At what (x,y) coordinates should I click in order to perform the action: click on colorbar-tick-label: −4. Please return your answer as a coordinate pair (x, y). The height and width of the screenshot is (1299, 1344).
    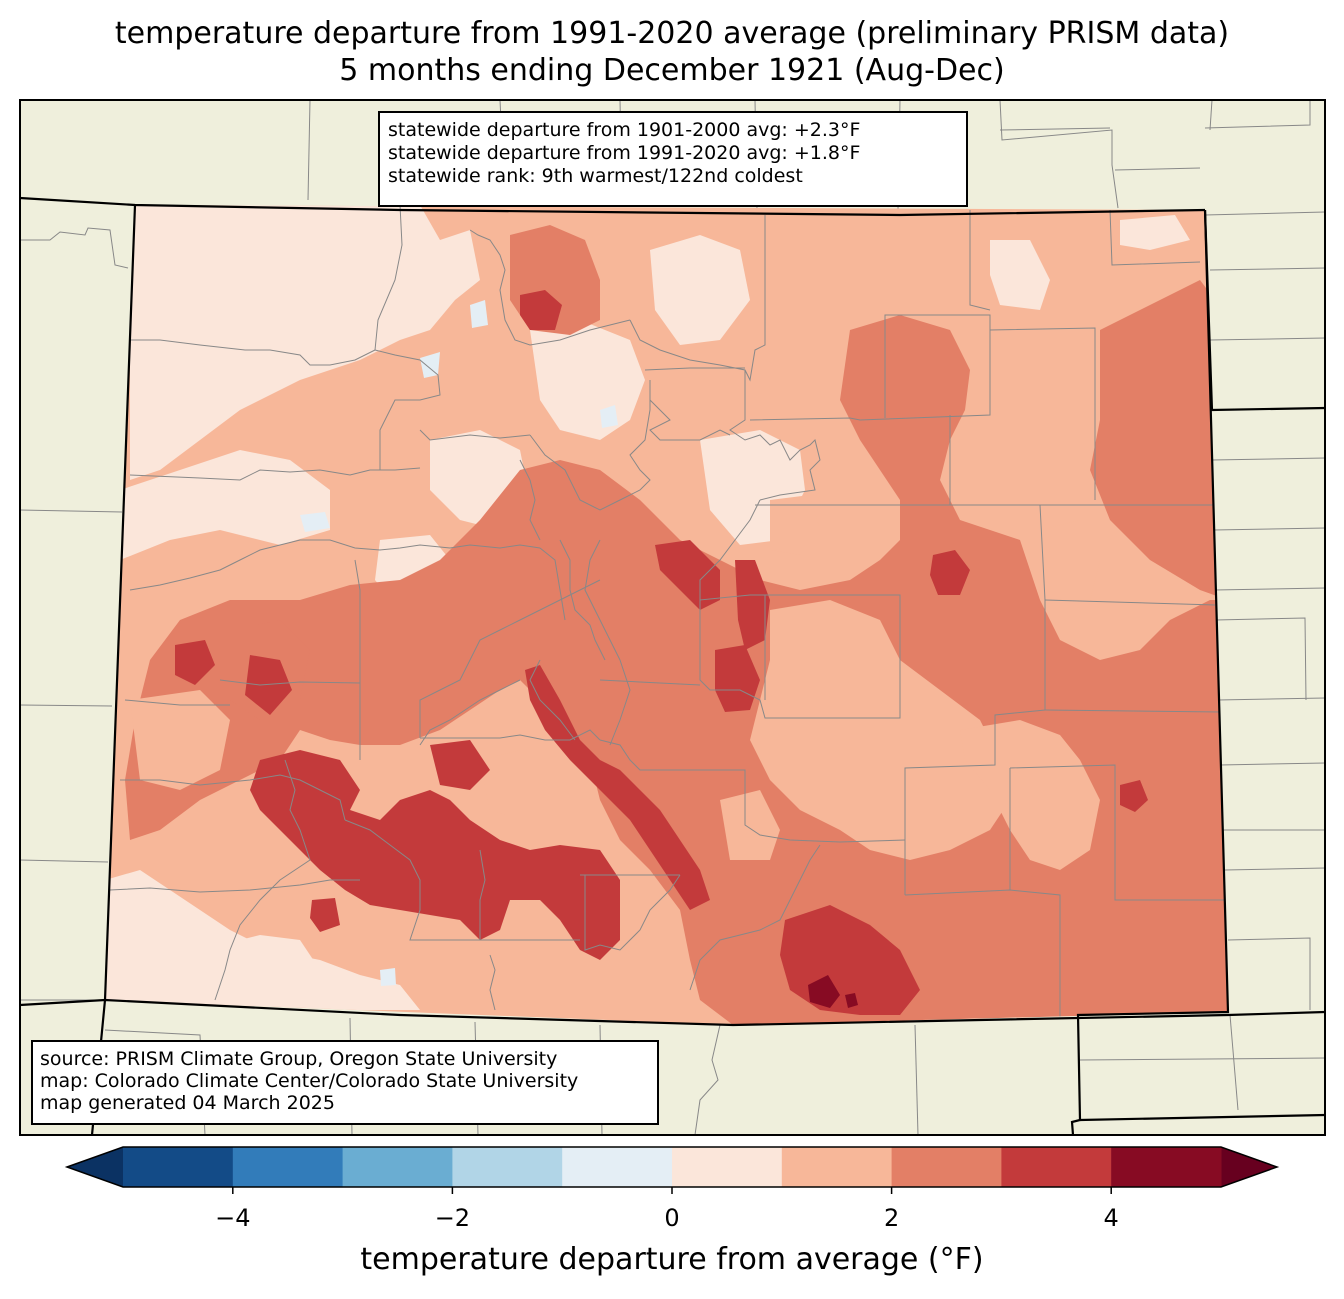
    Looking at the image, I should click on (233, 1218).